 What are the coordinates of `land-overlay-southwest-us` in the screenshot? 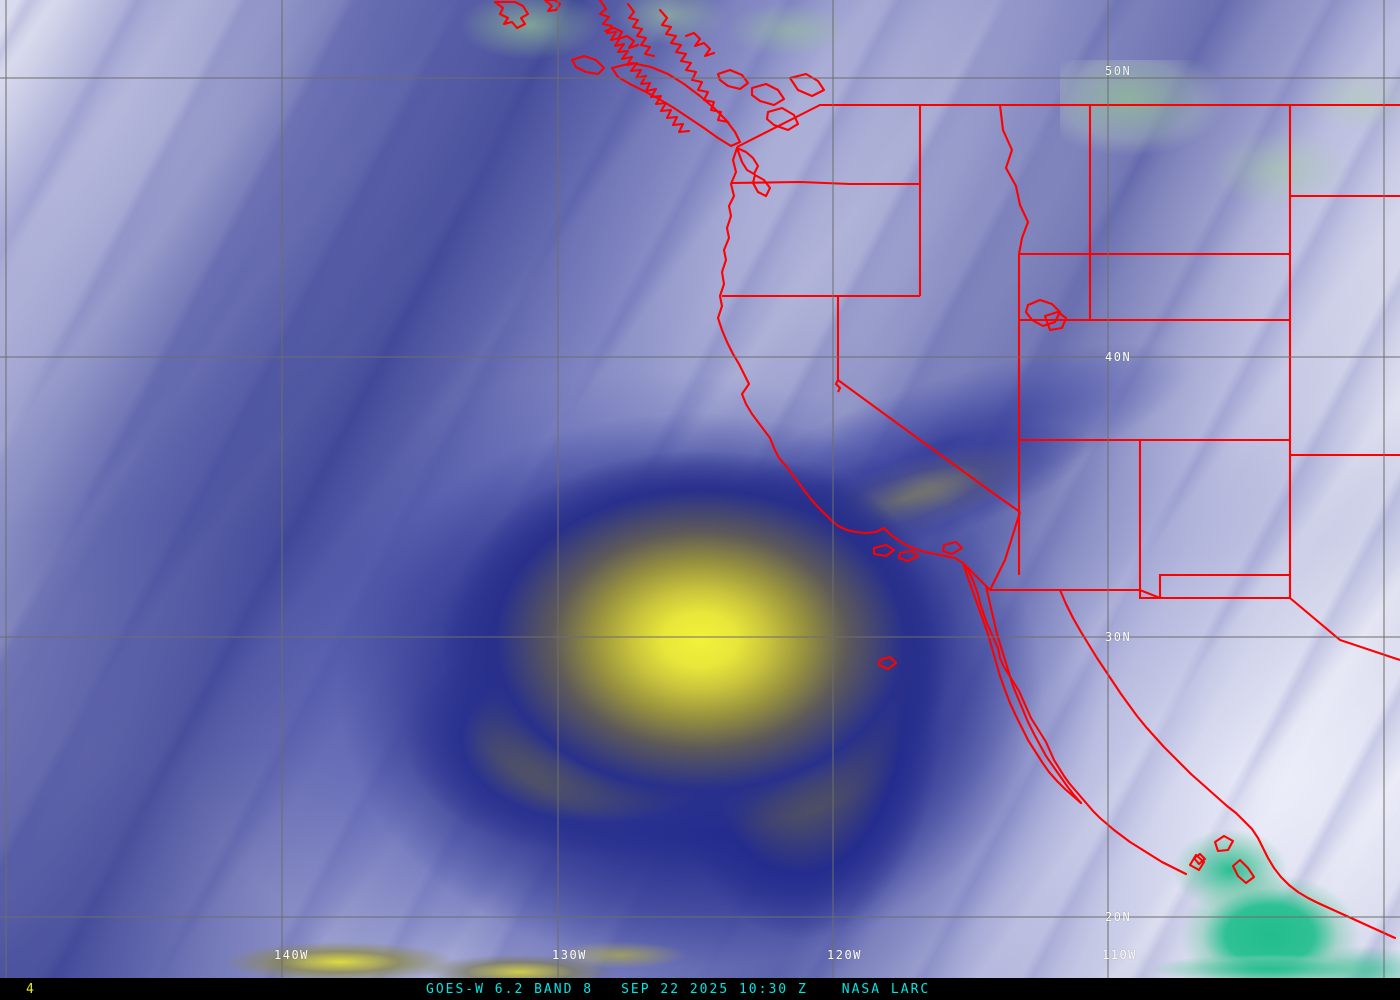 It's located at (1230, 225).